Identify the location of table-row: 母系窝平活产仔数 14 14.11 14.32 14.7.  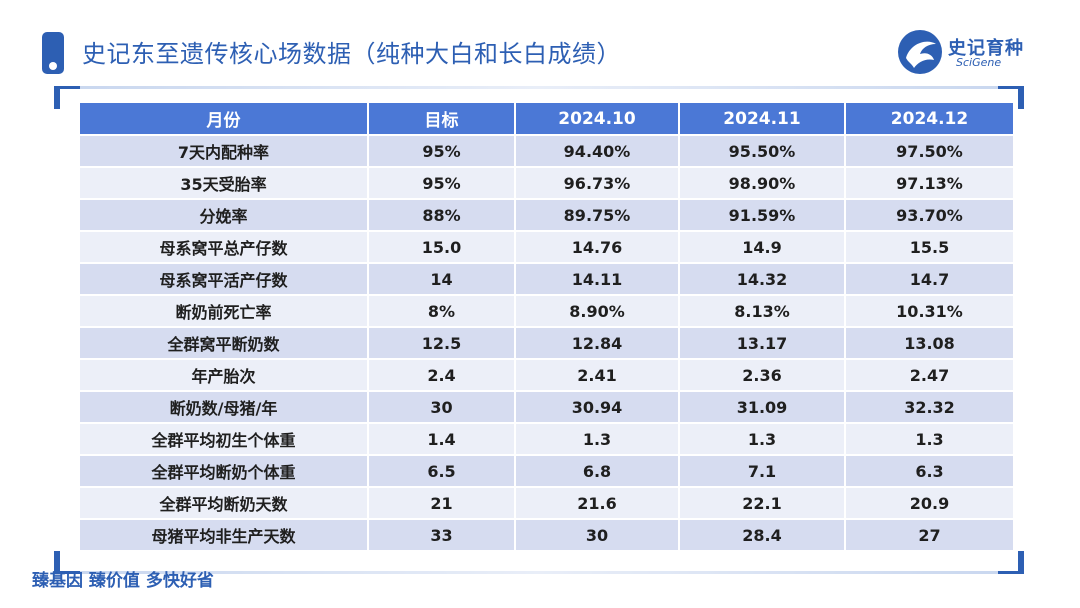
(546, 279).